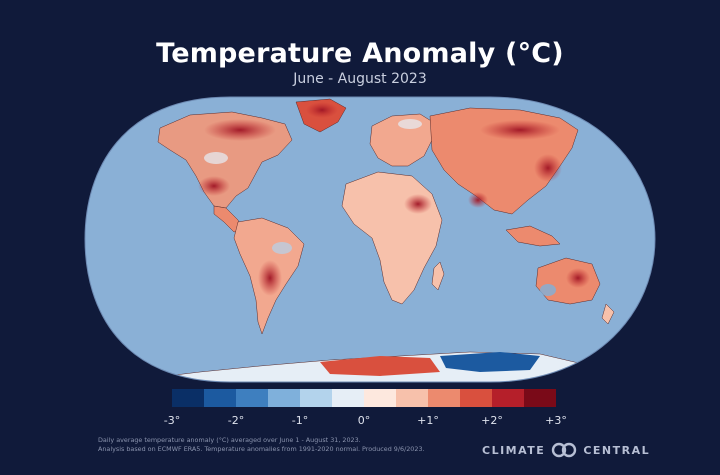 The image size is (720, 475). I want to click on hotspot-greenland, so click(322, 110).